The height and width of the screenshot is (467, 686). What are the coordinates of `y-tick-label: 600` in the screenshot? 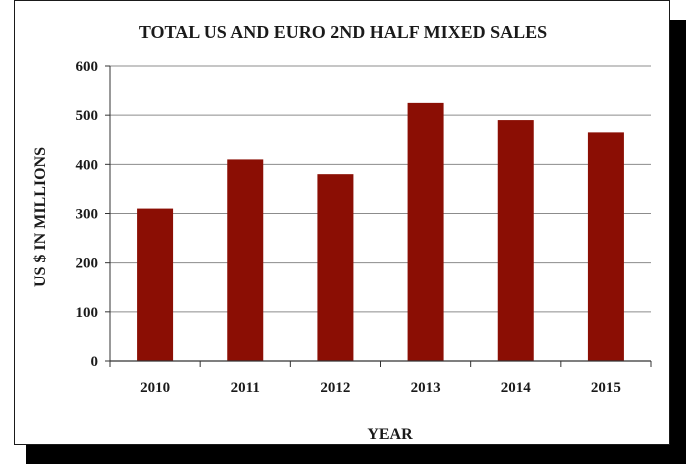 It's located at (87, 67).